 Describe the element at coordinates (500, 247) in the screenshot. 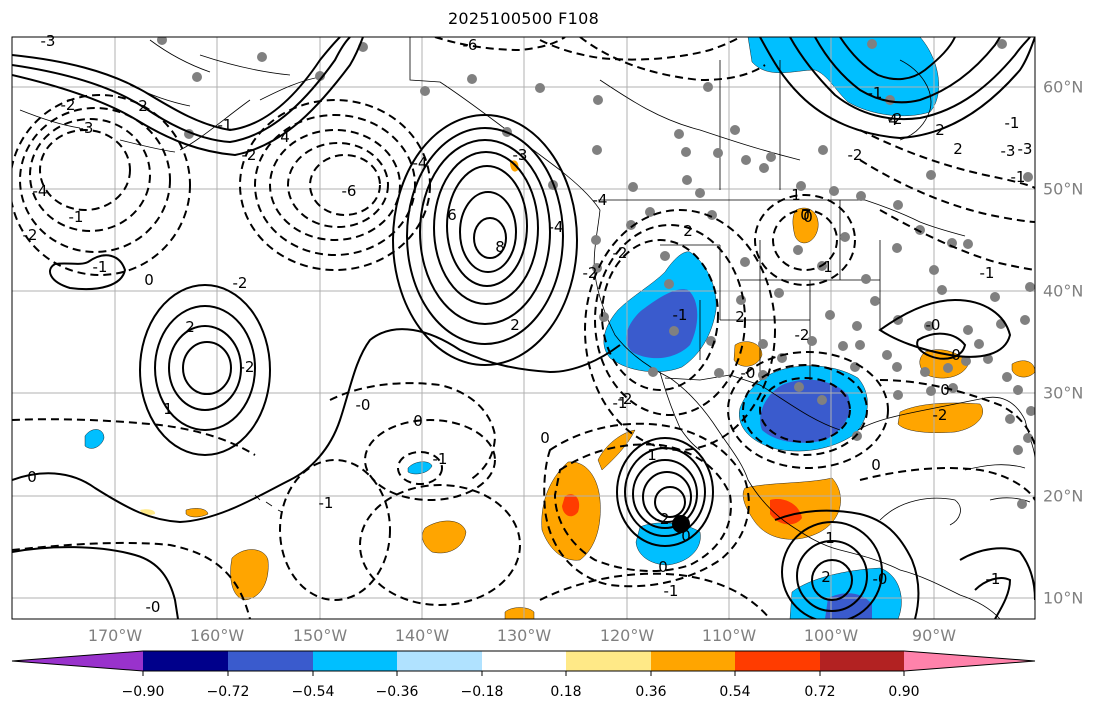

I see `contour-label: 8` at that location.